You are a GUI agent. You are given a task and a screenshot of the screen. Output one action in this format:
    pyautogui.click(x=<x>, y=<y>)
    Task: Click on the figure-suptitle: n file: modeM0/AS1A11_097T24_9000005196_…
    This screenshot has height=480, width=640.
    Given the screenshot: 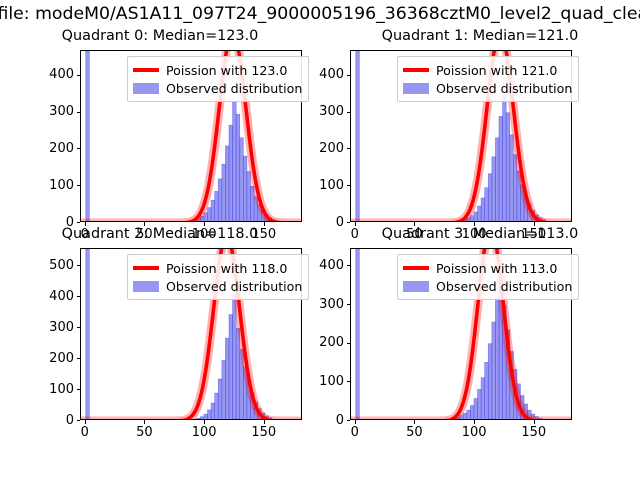 What is the action you would take?
    pyautogui.click(x=320, y=14)
    